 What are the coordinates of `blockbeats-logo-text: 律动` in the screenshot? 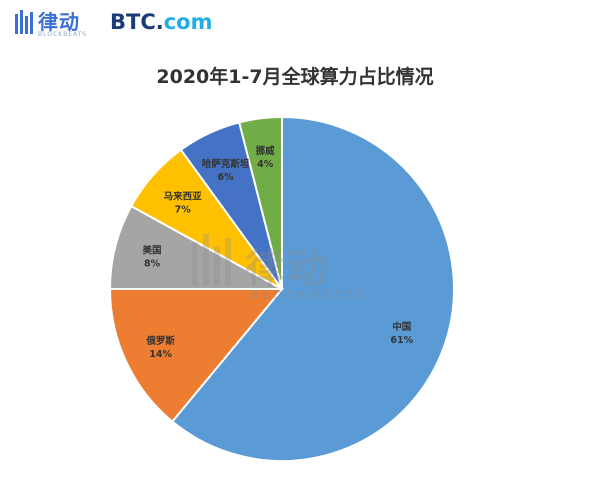 It's located at (59, 22).